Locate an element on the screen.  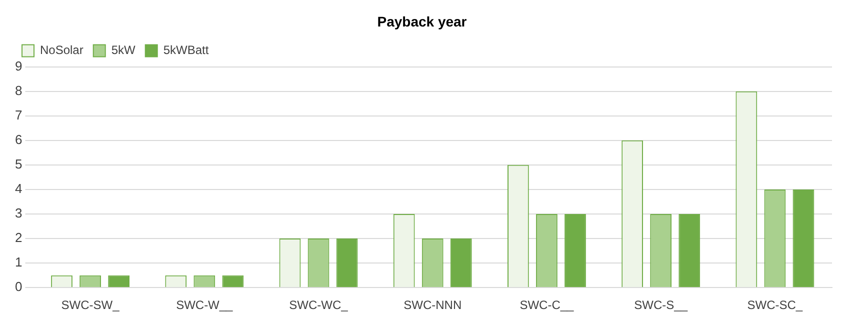
x-tick-label: SWC-SC_ is located at coordinates (775, 305).